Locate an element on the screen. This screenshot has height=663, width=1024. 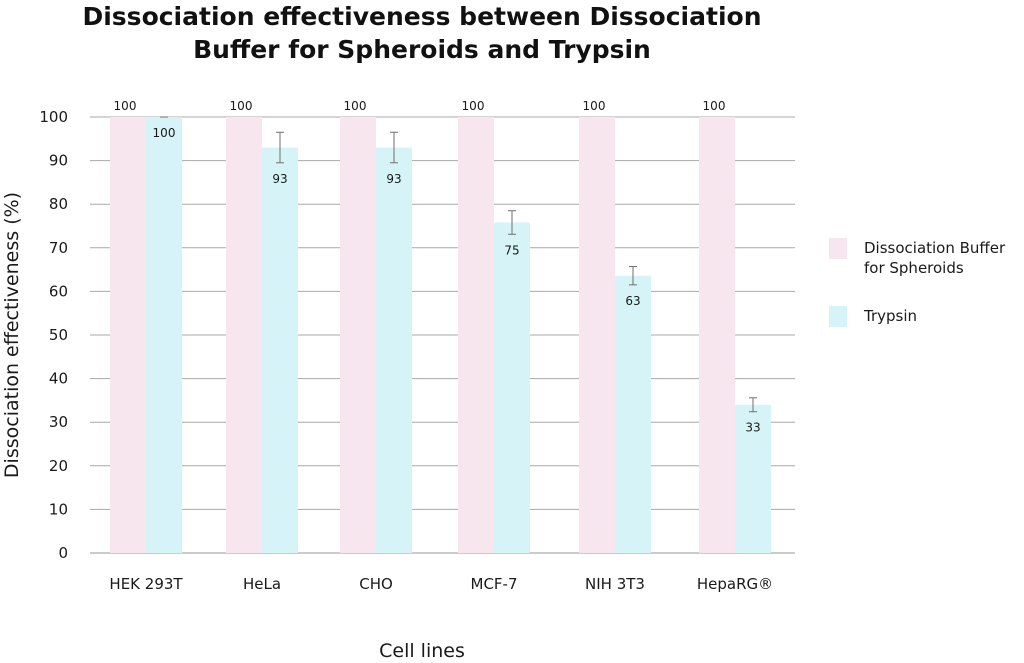
x-axis: HEK 293T HeLa CHO MCF-7 NIH 3T3 HepaRG® is located at coordinates (441, 584).